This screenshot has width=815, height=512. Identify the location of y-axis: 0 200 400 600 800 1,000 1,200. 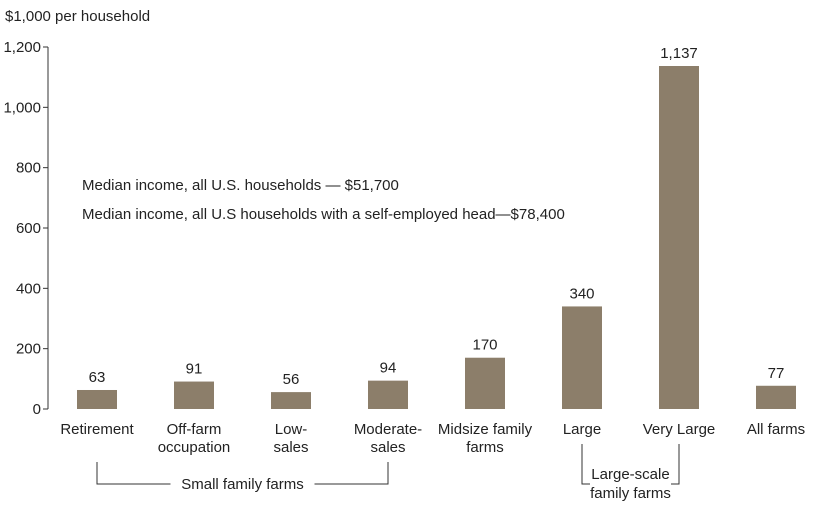
(26, 228).